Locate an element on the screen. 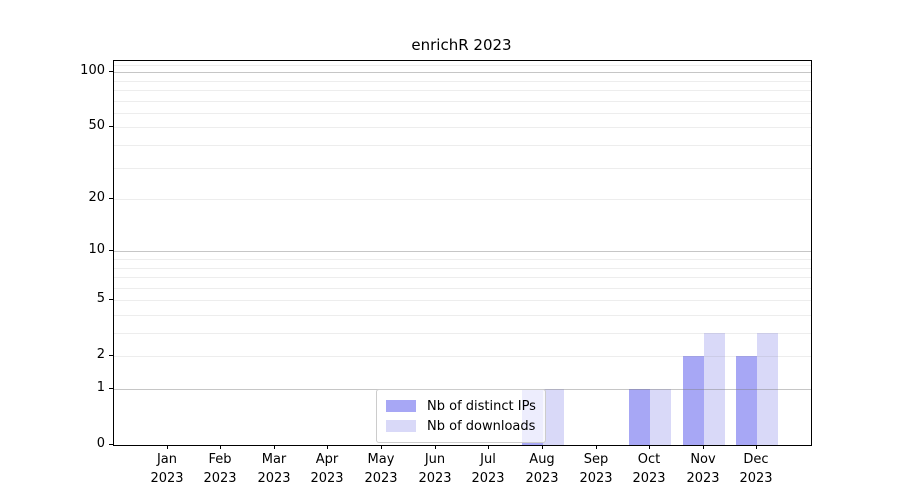 This screenshot has width=900, height=500. legend-item-distinct-ips: Nb of distinct IPs is located at coordinates (461, 406).